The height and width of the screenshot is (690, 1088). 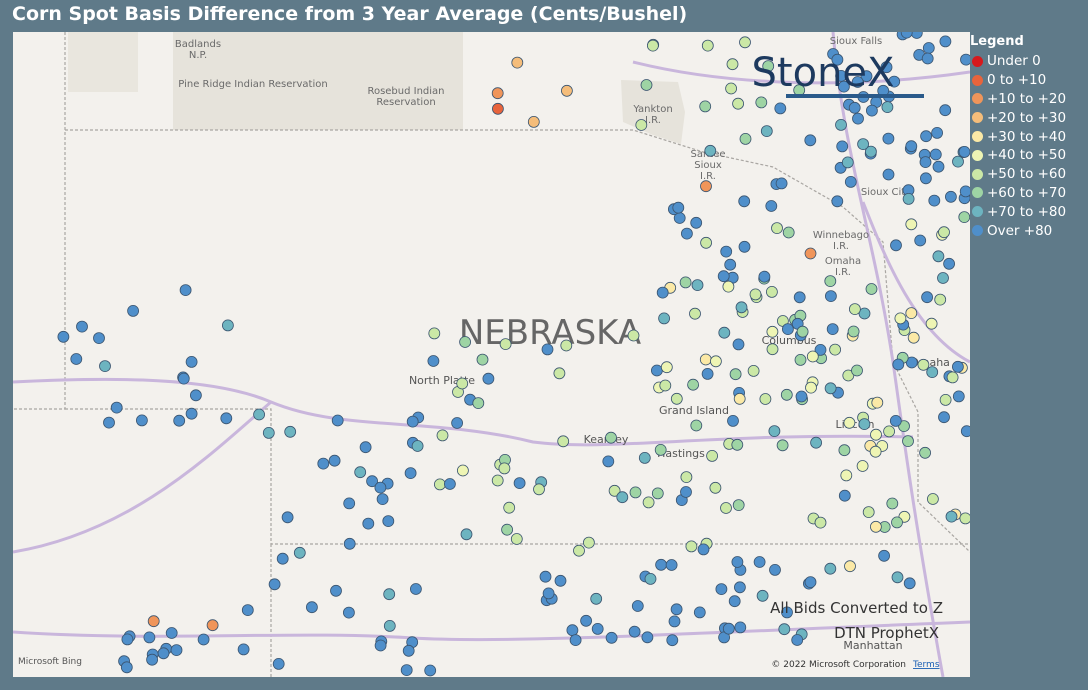 I want to click on legend-item: +20 to +30, so click(x=1029, y=112).